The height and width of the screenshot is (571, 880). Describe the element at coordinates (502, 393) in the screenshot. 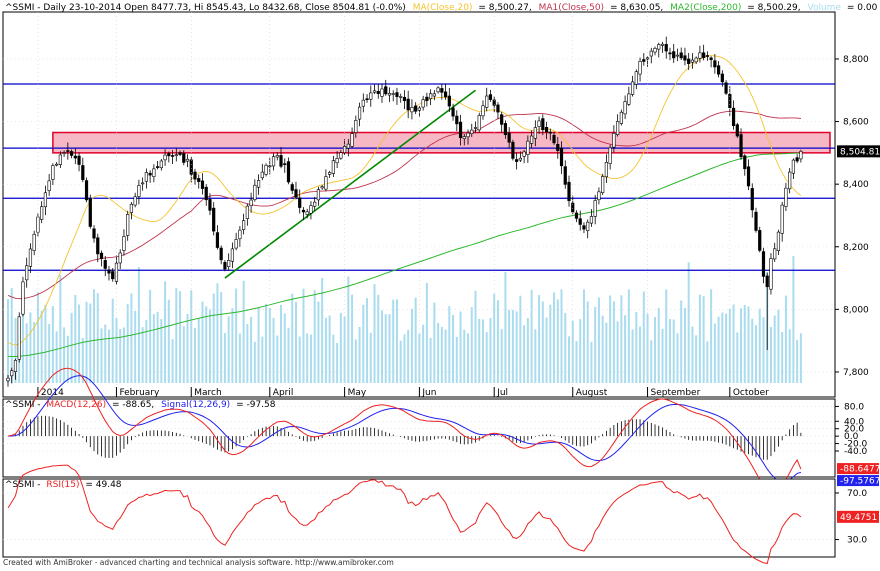

I see `month-label: Jul` at that location.